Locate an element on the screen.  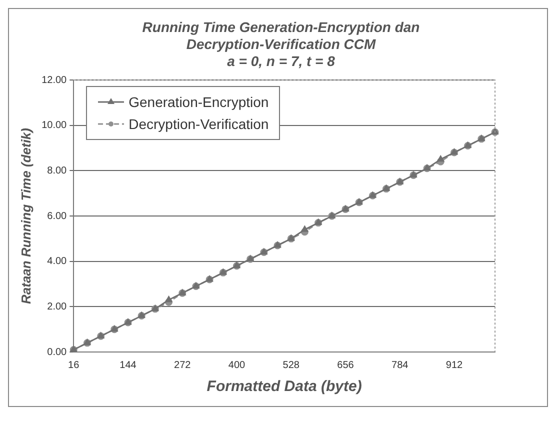
y-tick-label: 12.00 is located at coordinates (55, 80).